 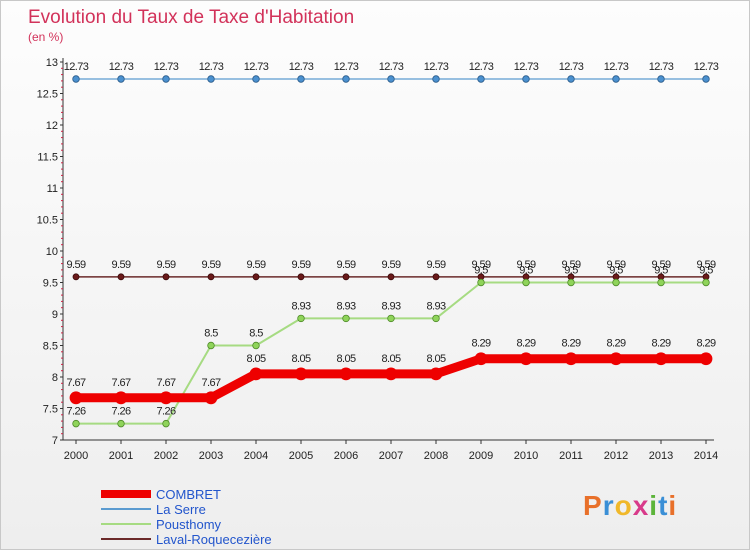 What do you see at coordinates (55, 441) in the screenshot?
I see `y-tick-label: 7` at bounding box center [55, 441].